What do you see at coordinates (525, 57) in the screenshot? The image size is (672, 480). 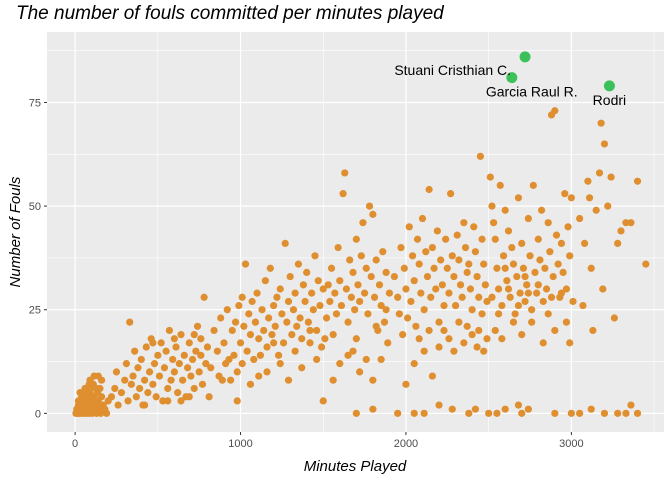 I see `highlighted-point` at bounding box center [525, 57].